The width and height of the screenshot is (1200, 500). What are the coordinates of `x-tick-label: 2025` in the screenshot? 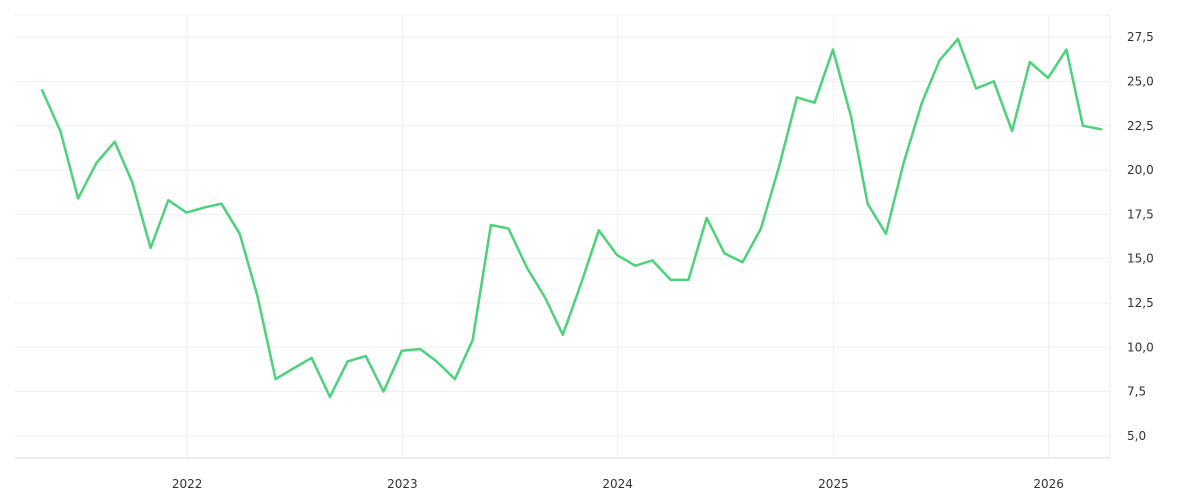 It's located at (833, 484).